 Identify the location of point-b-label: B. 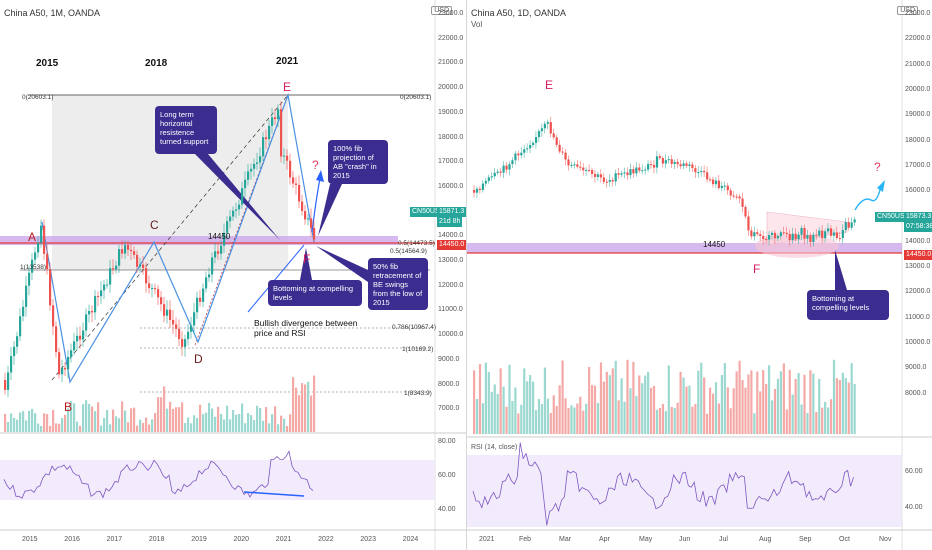
(68, 407).